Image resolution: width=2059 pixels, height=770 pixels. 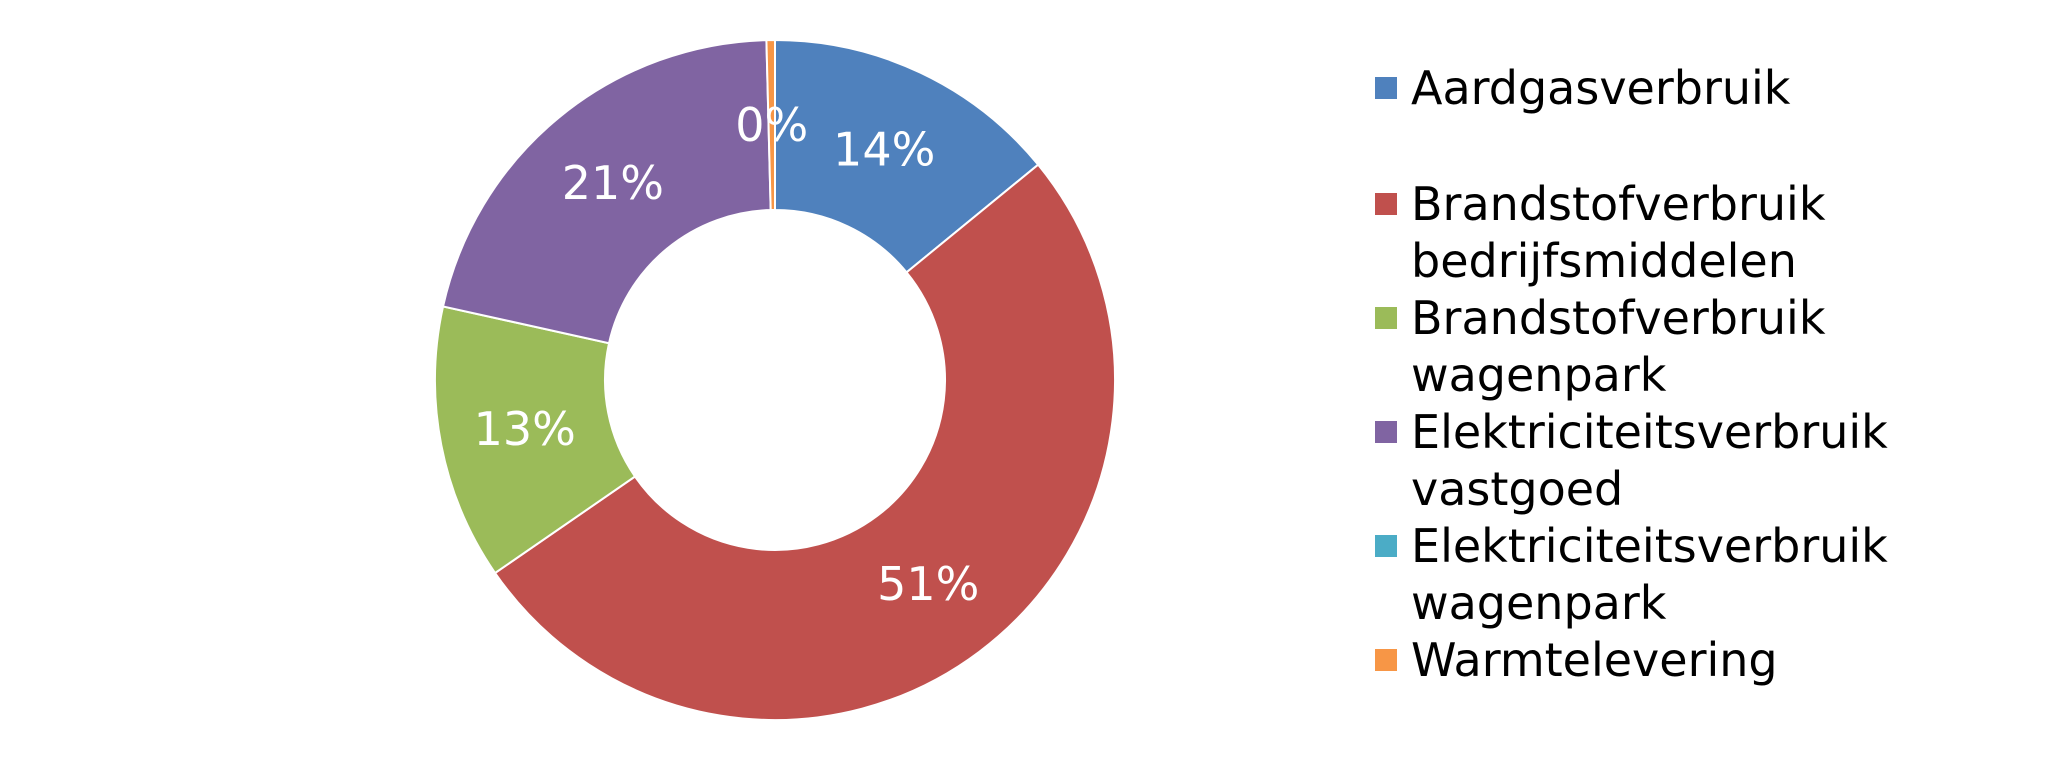 I want to click on legend-item-warmtelevering: Warmtelevering, so click(x=1576, y=660).